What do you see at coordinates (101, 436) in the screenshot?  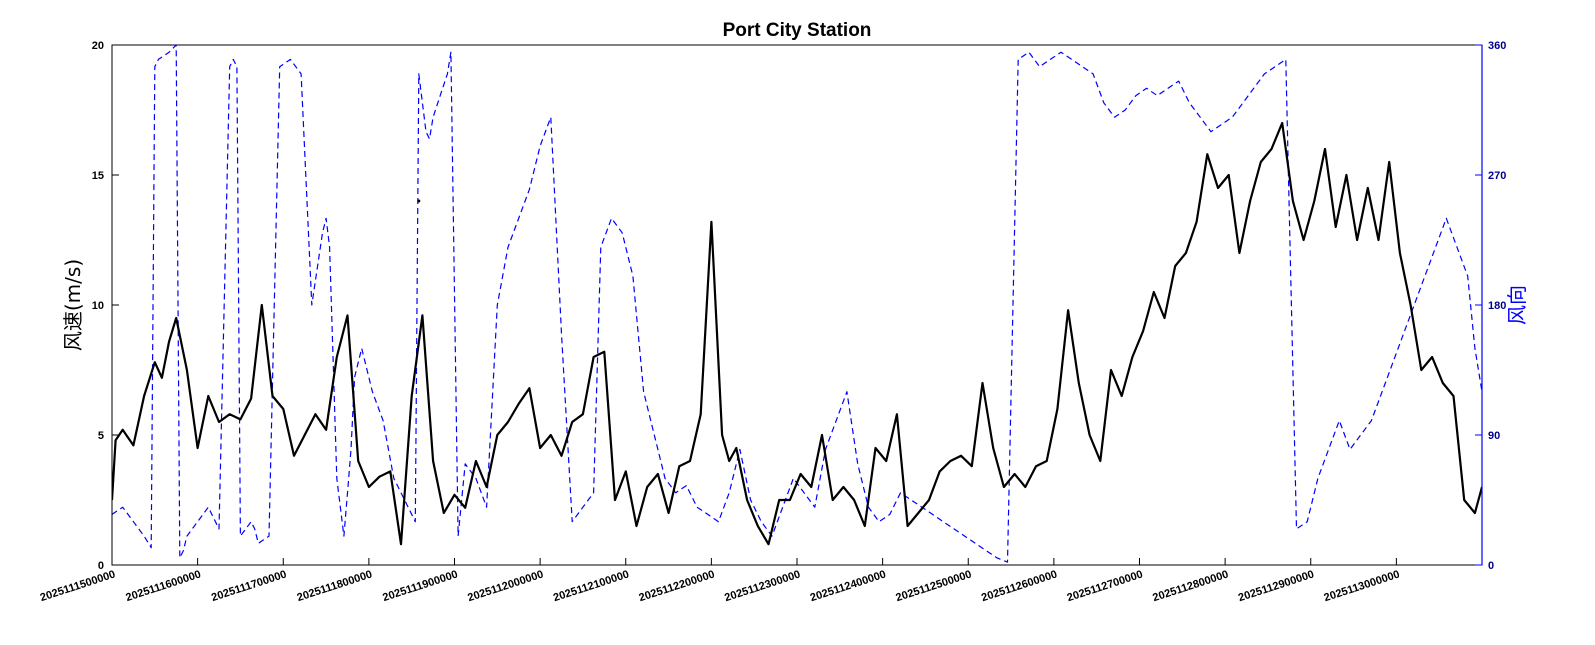 I see `left-tick-label: 5` at bounding box center [101, 436].